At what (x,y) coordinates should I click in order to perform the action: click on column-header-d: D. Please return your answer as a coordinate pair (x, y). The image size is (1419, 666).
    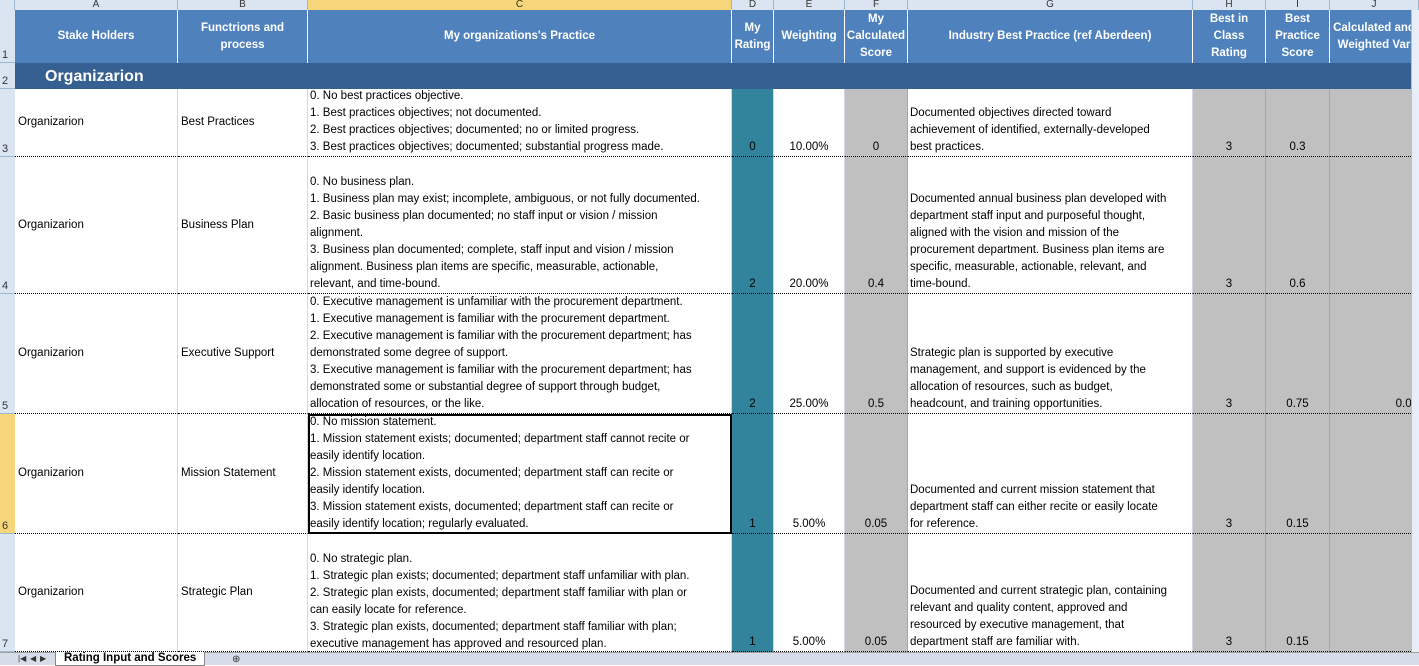
    Looking at the image, I should click on (753, 5).